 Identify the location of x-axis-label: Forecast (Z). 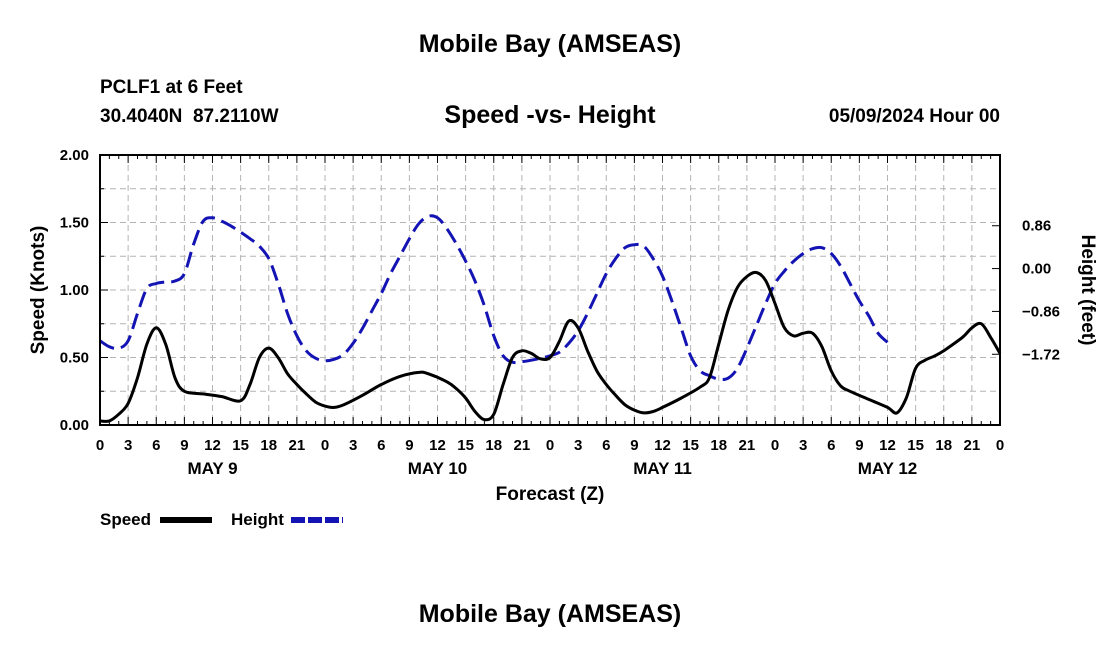
(550, 494).